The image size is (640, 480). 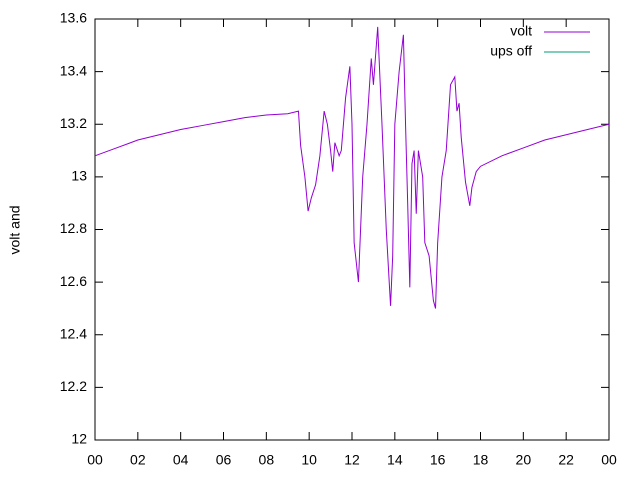 I want to click on x-tick-label: 10, so click(x=309, y=460).